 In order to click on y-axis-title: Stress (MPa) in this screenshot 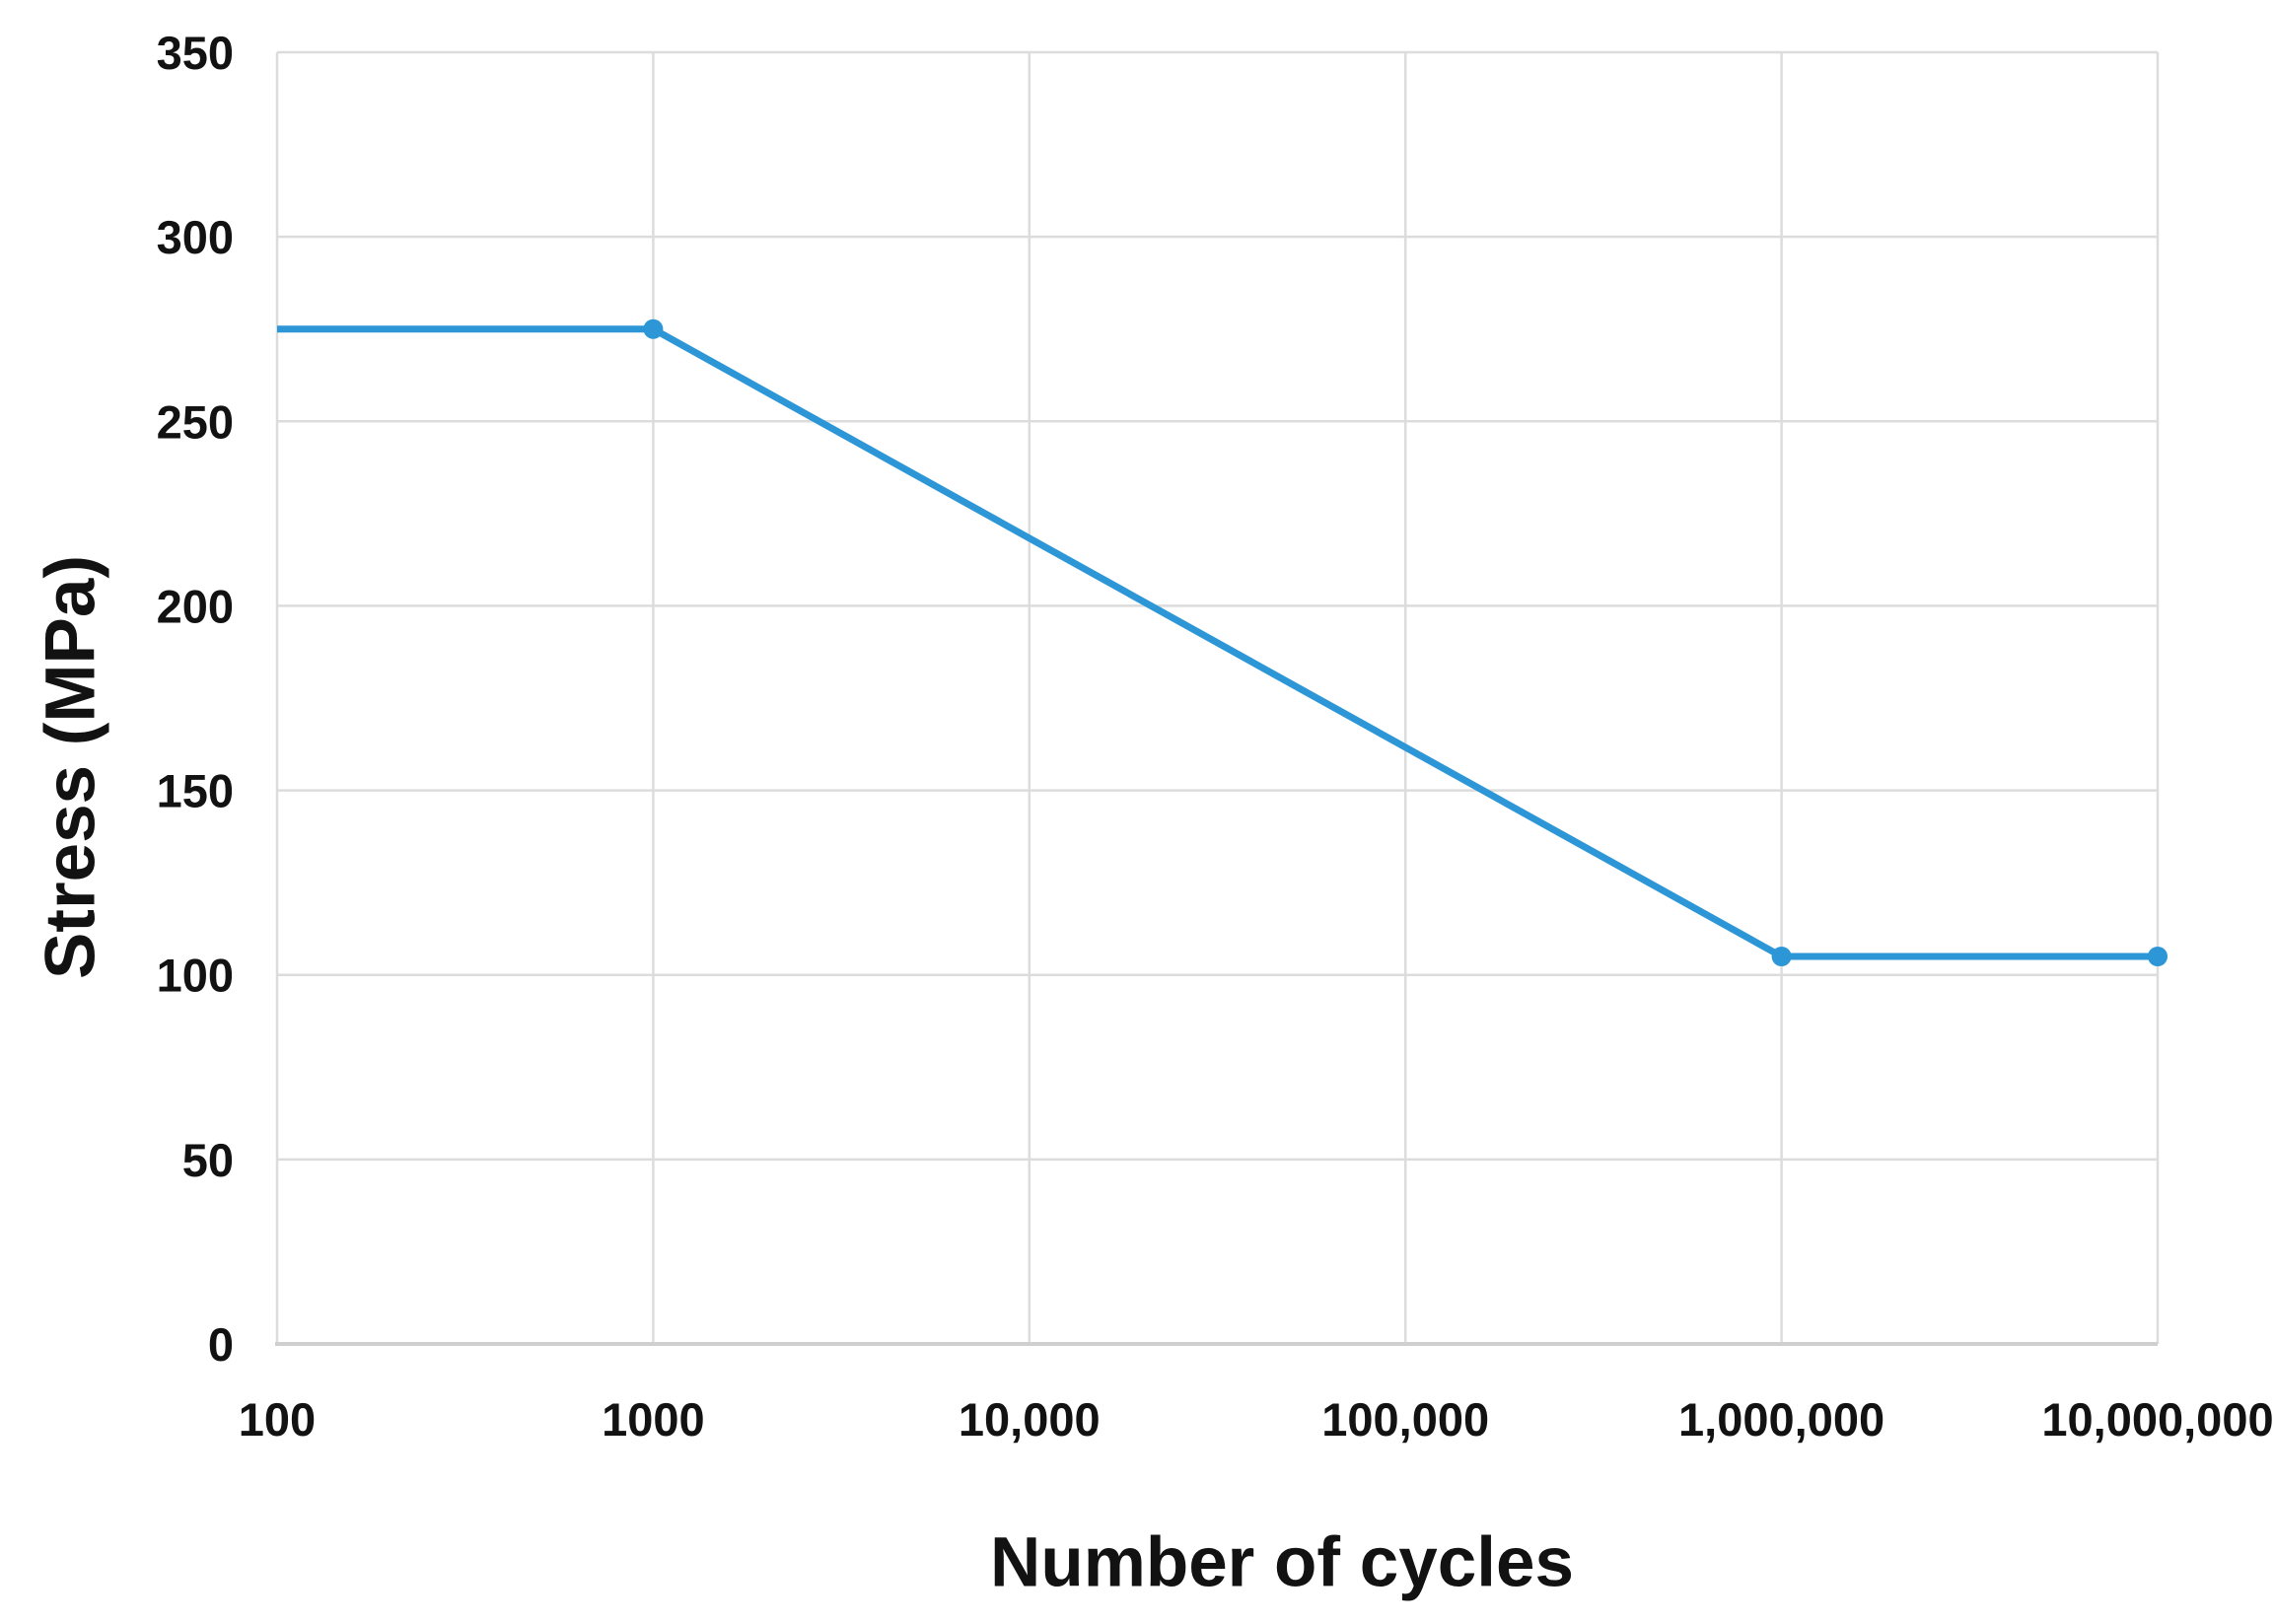, I will do `click(71, 767)`.